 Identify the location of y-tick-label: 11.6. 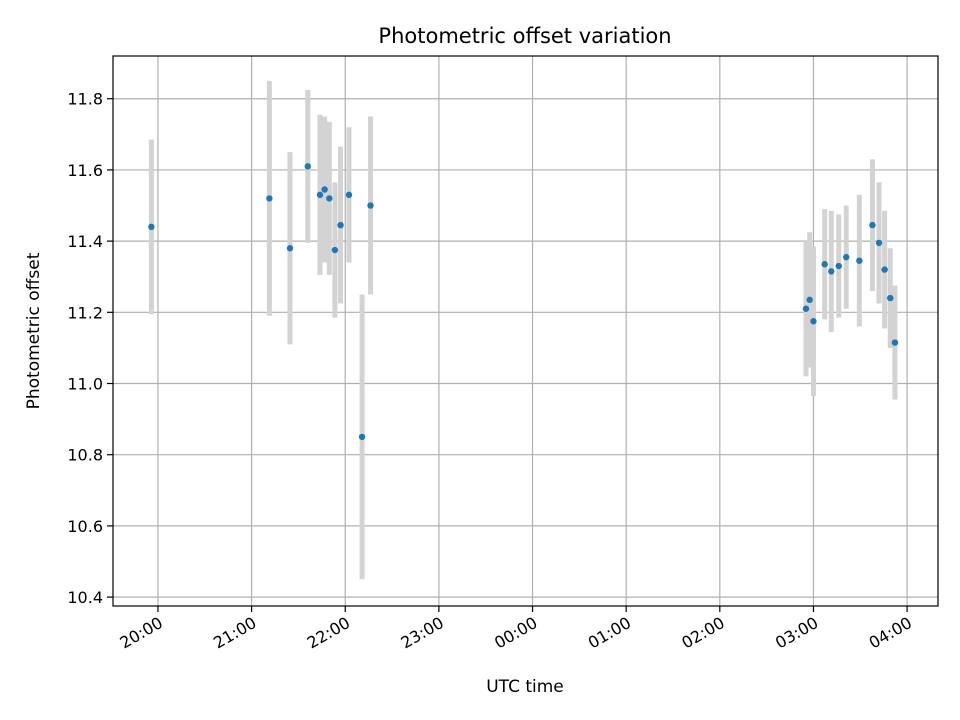
(85, 170).